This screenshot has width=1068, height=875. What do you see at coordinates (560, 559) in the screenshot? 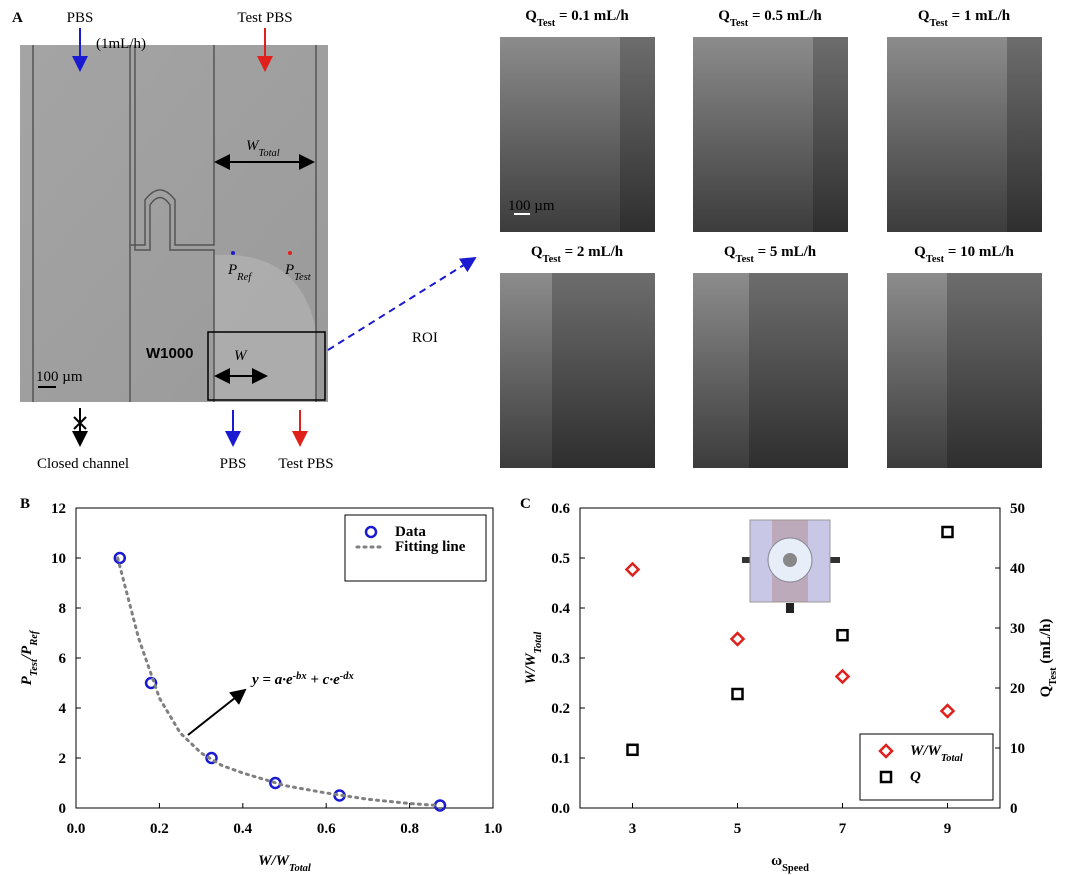
I see `y-tick-label: 0.5` at bounding box center [560, 559].